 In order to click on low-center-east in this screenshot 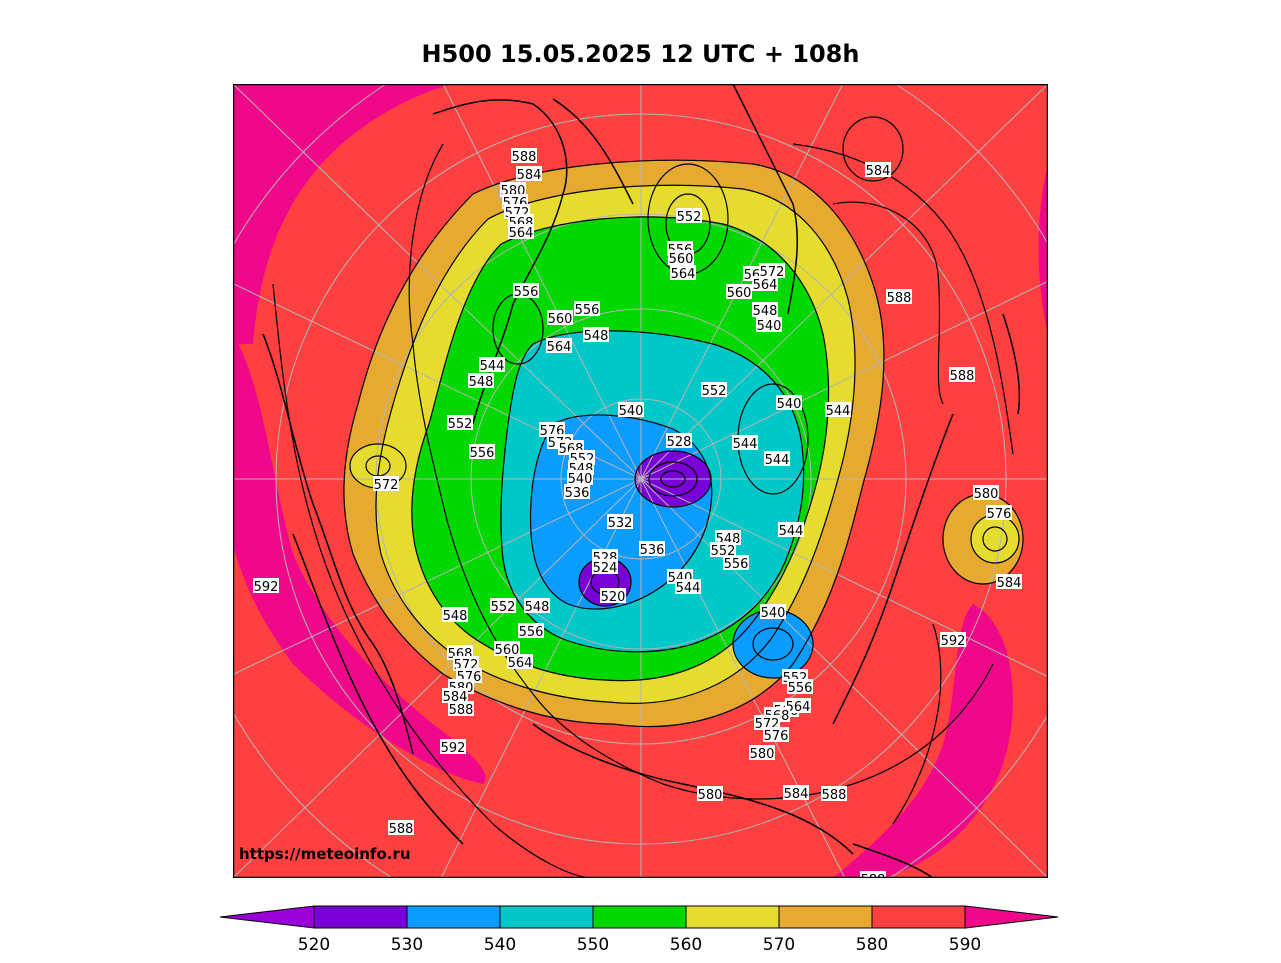, I will do `click(773, 644)`.